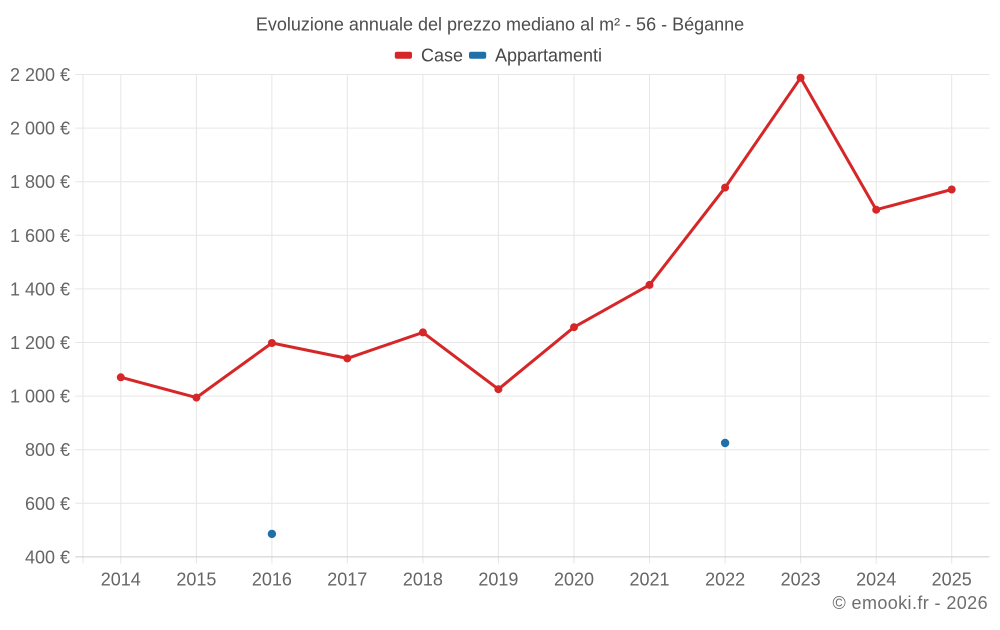 The width and height of the screenshot is (1000, 630). What do you see at coordinates (548, 56) in the screenshot?
I see `svg-text: Appartamenti` at bounding box center [548, 56].